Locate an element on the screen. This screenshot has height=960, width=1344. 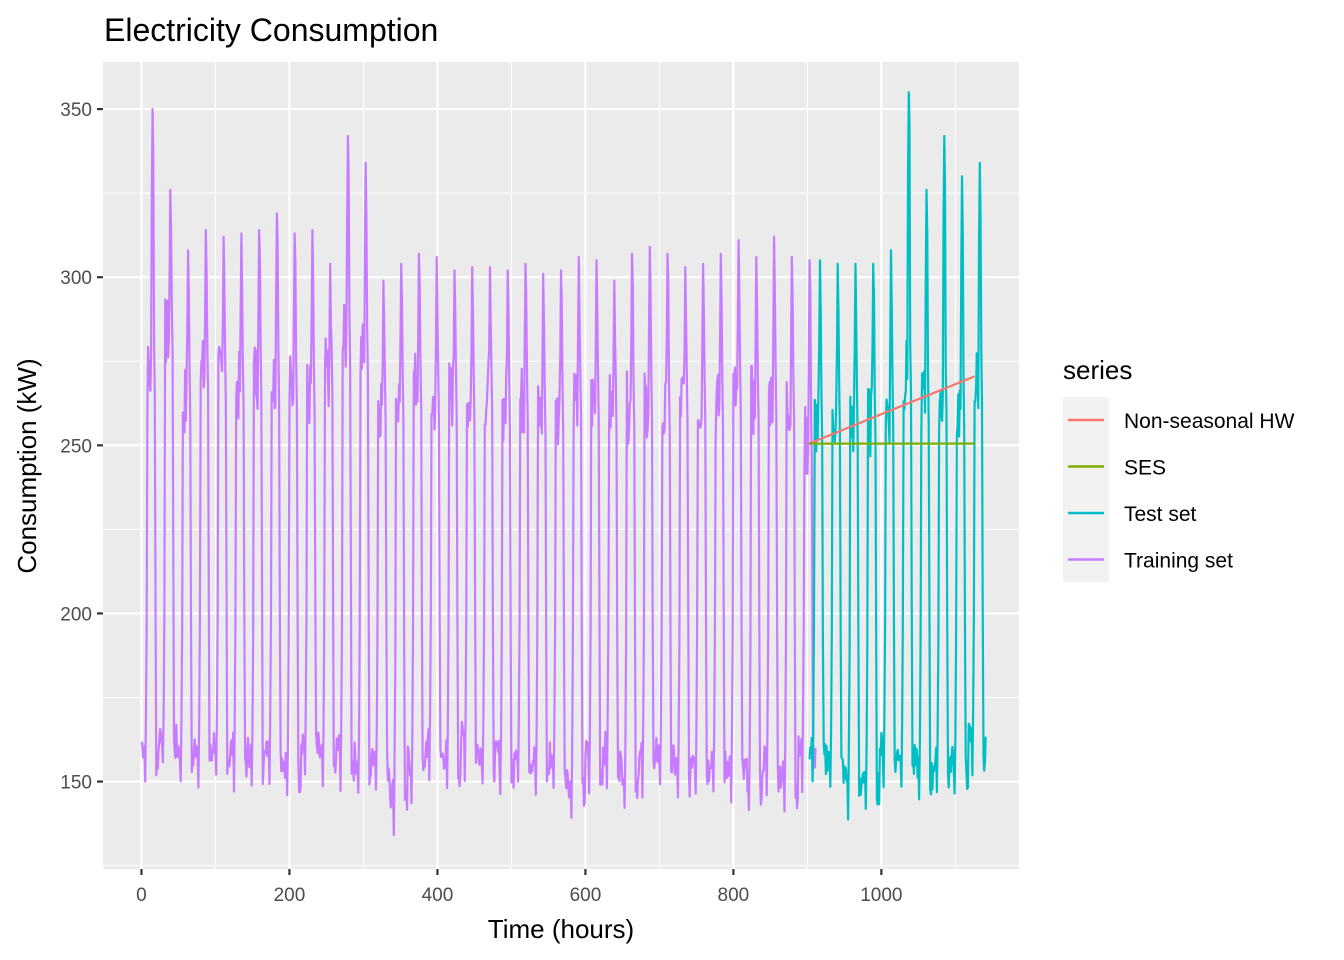
legend-label: Non-seasonal HW is located at coordinates (1209, 421).